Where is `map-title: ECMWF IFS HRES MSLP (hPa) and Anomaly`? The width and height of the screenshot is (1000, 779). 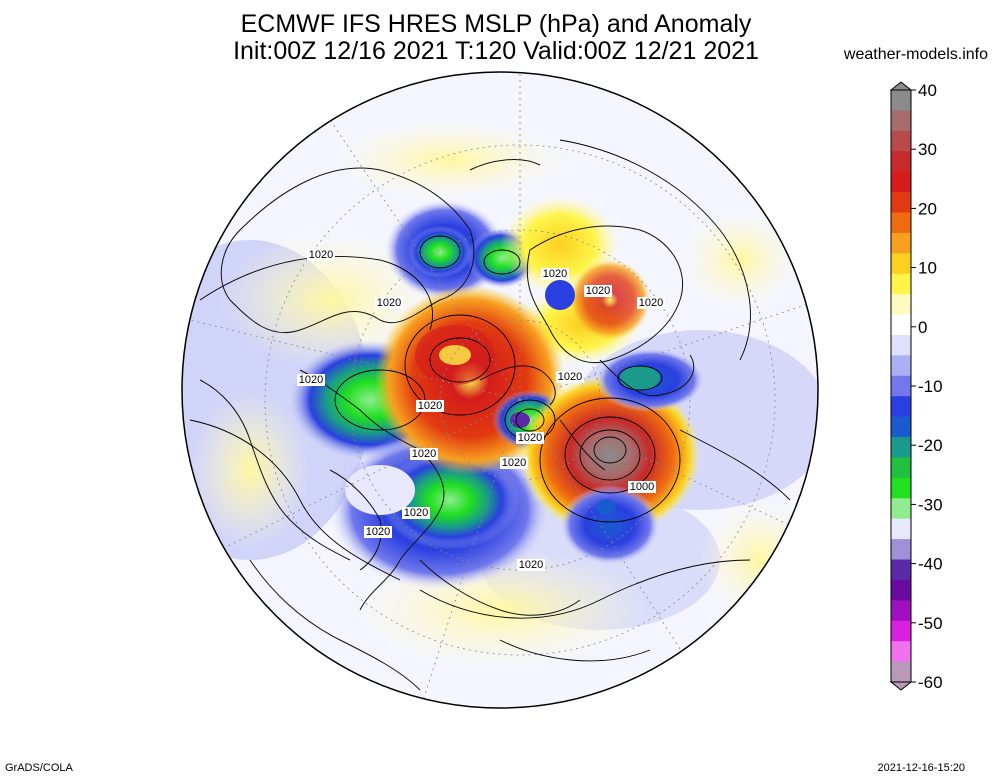 map-title: ECMWF IFS HRES MSLP (hPa) and Anomaly is located at coordinates (496, 24).